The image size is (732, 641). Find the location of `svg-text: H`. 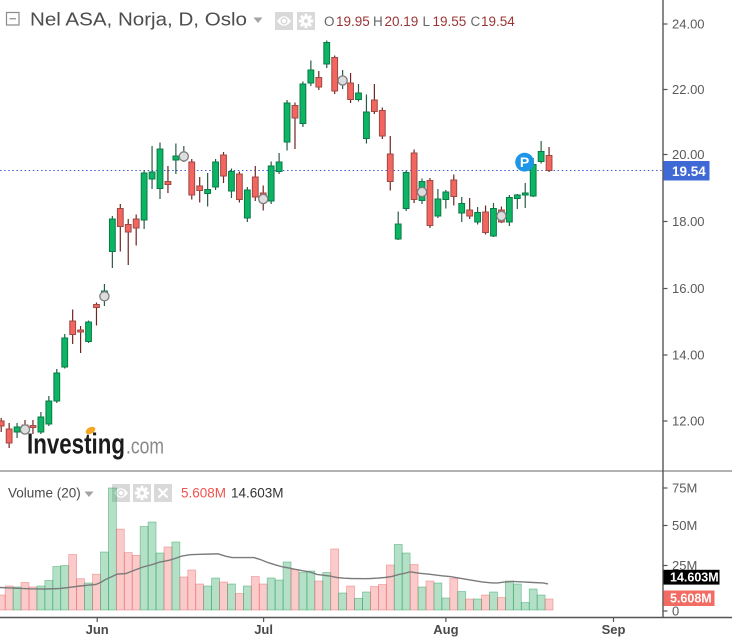

svg-text: H is located at coordinates (378, 21).